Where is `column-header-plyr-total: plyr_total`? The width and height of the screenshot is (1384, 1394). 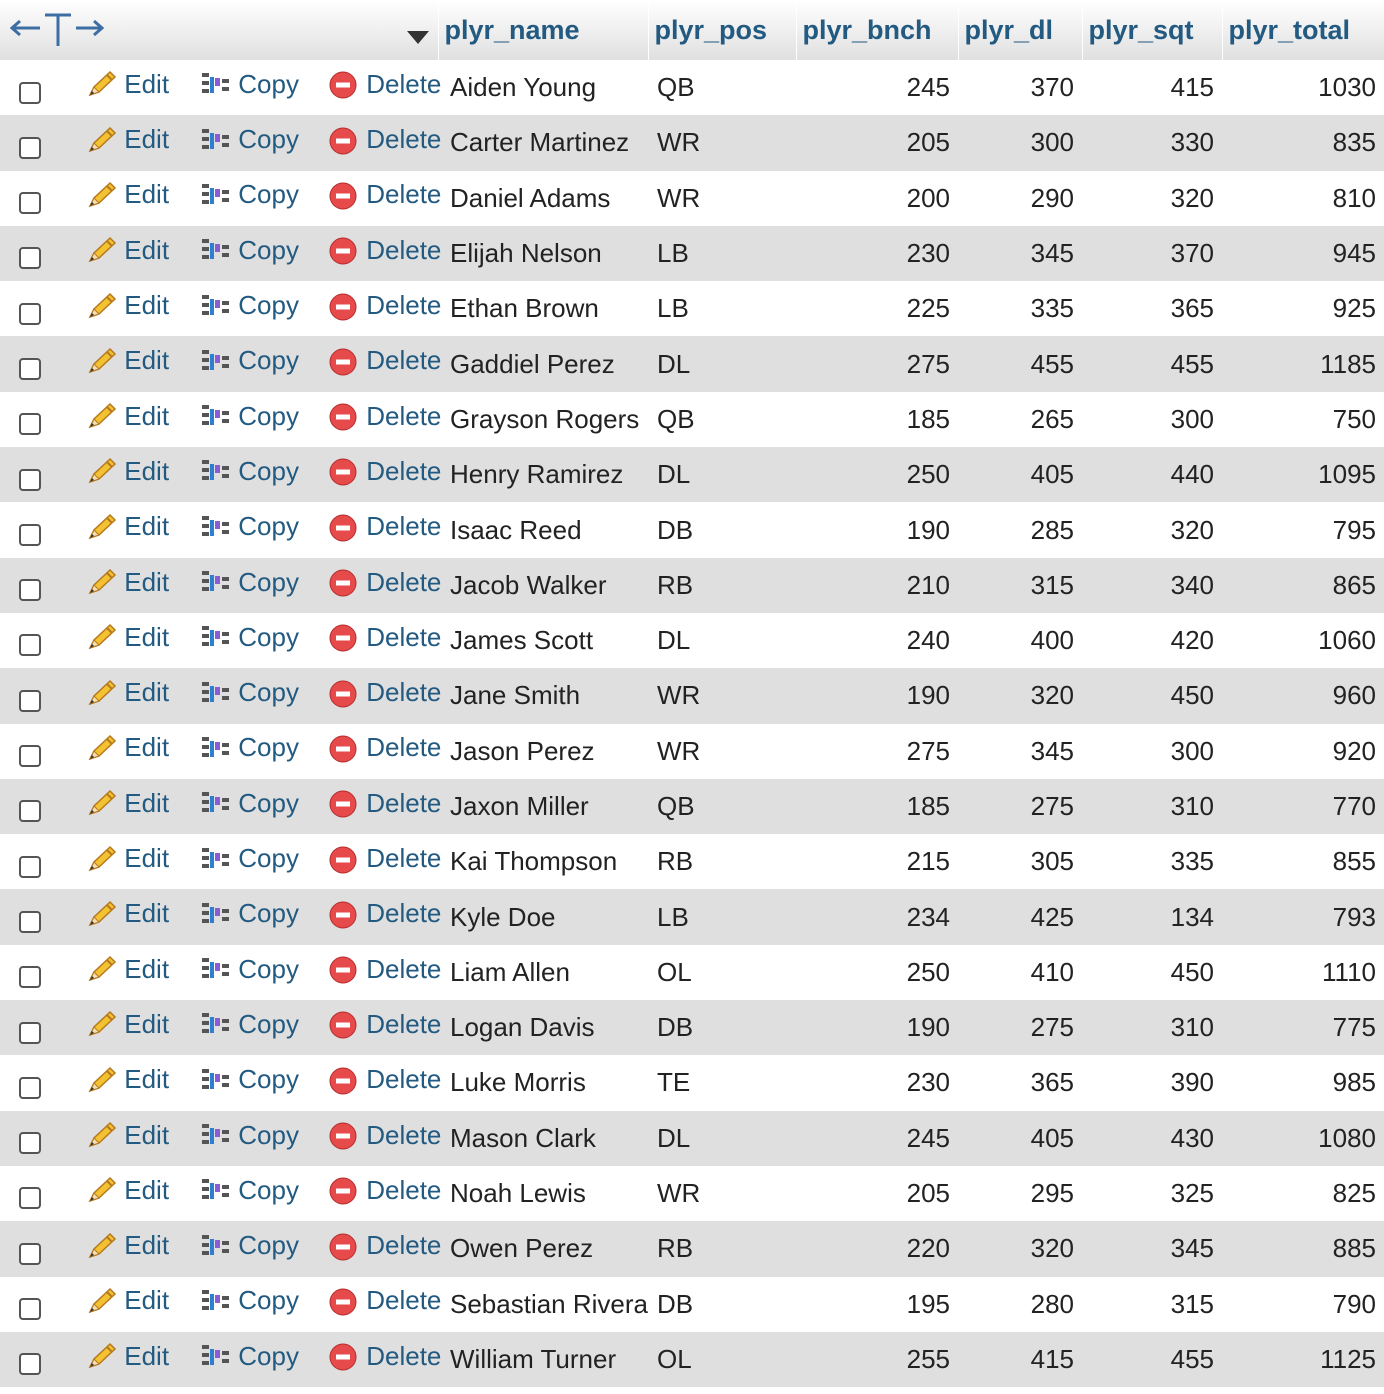
column-header-plyr-total: plyr_total is located at coordinates (1303, 30).